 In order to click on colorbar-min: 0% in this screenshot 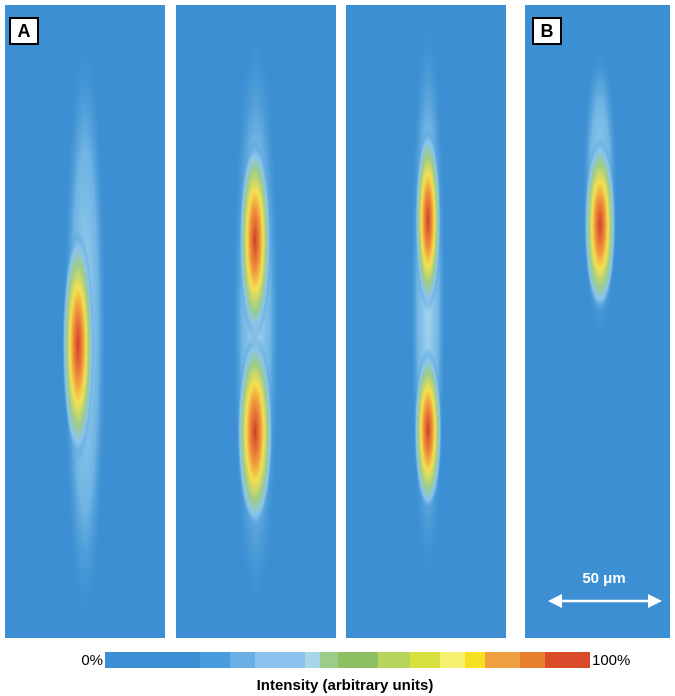, I will do `click(92, 660)`.